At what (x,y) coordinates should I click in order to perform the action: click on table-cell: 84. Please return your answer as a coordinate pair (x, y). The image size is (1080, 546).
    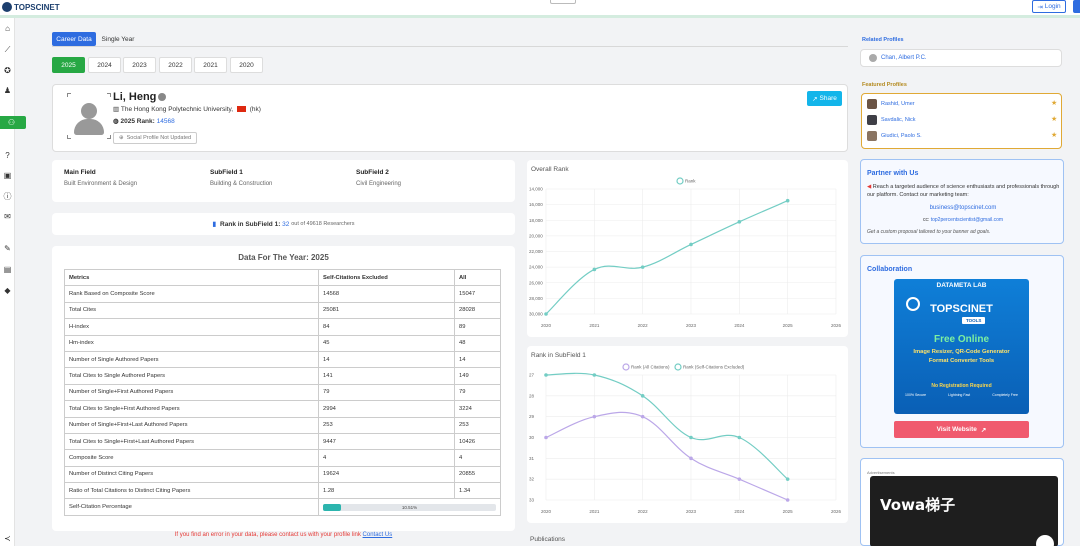
    Looking at the image, I should click on (386, 327).